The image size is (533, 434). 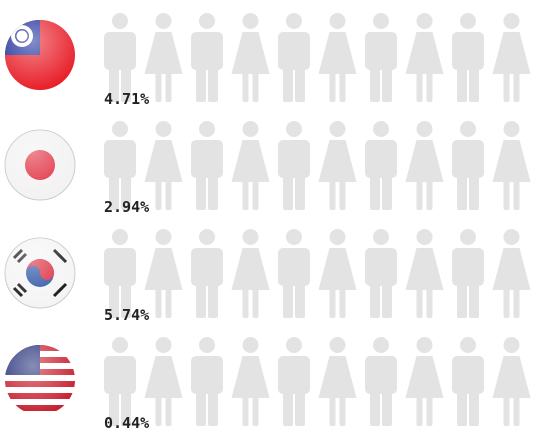 I want to click on value-label: 4.71%, so click(x=126, y=99).